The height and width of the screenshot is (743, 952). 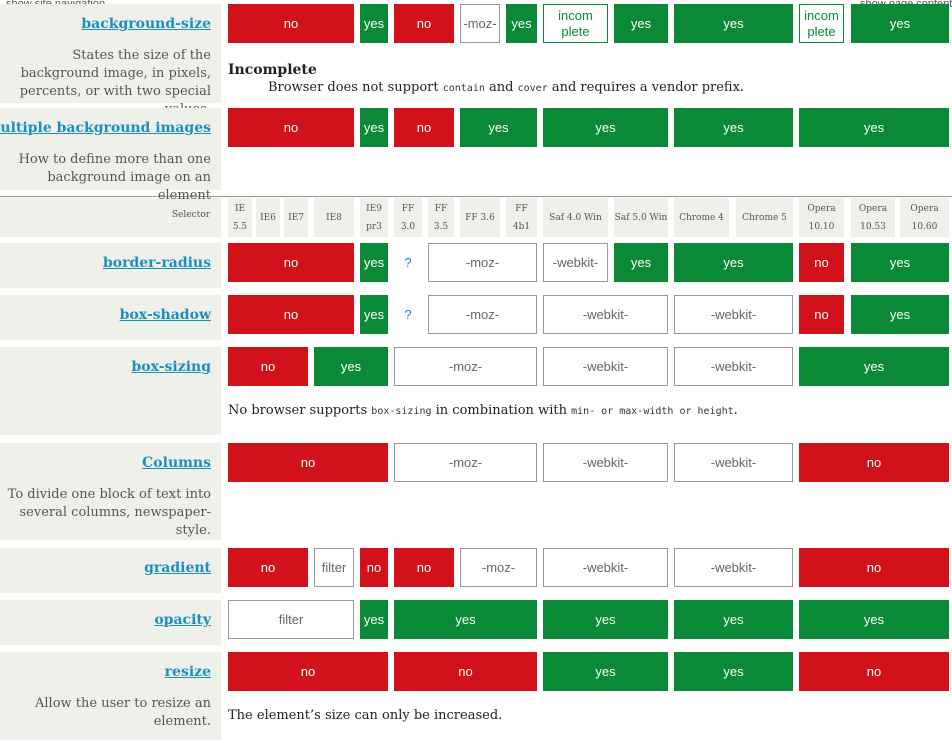 What do you see at coordinates (501, 87) in the screenshot?
I see `note-span: and` at bounding box center [501, 87].